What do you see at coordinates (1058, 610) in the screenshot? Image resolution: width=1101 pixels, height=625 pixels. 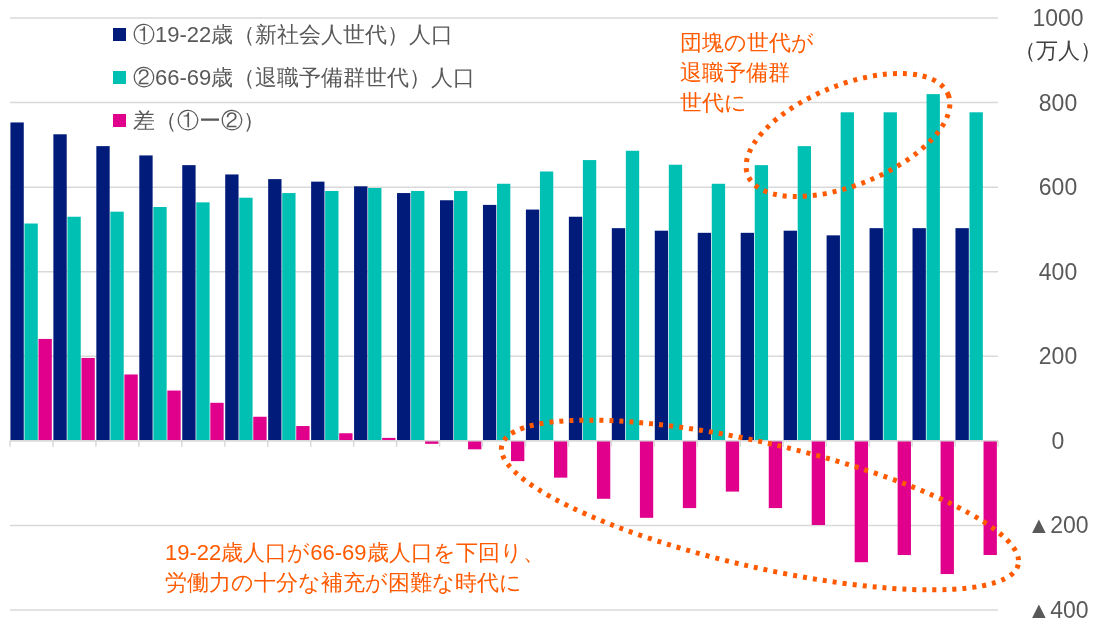 I see `y-tick-label: ▲400` at bounding box center [1058, 610].